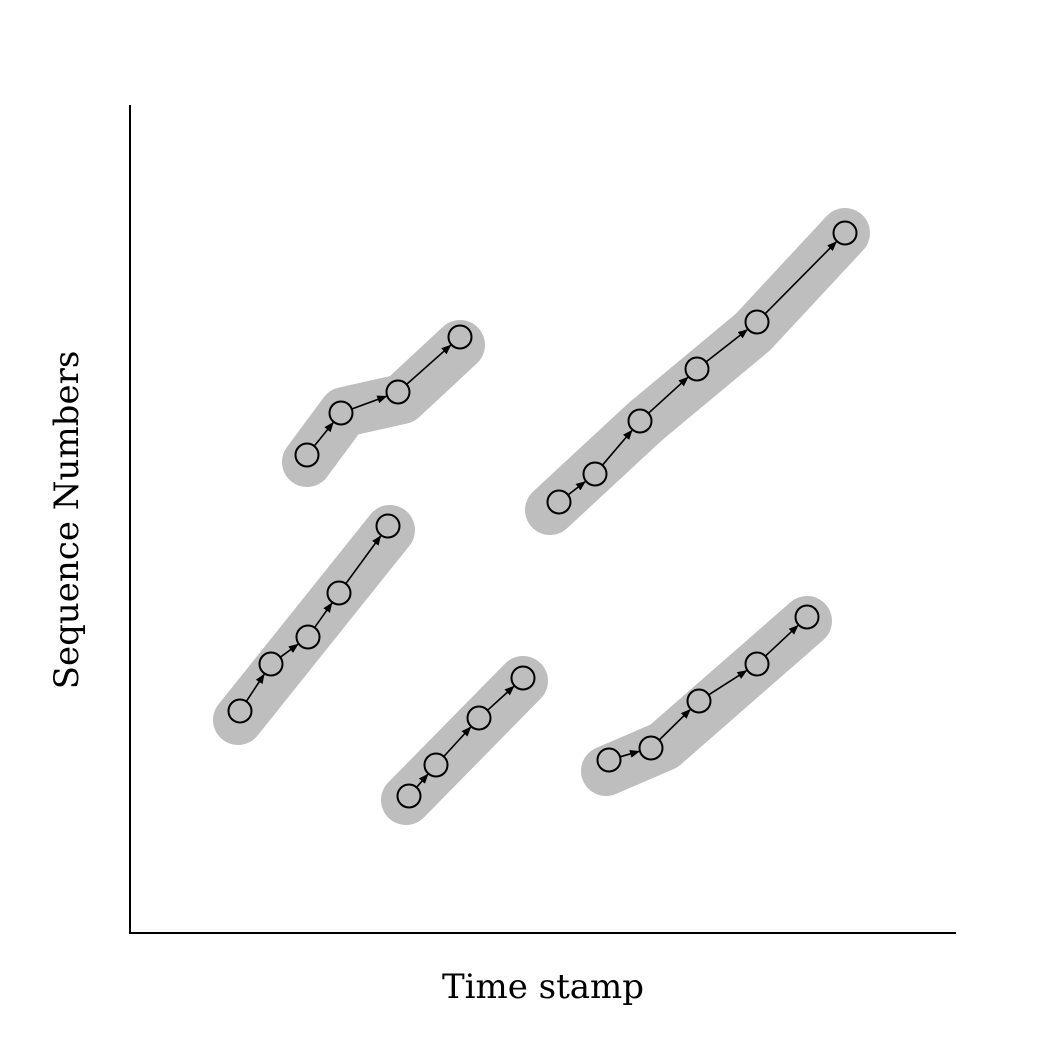 Image resolution: width=1040 pixels, height=1039 pixels. Describe the element at coordinates (543, 987) in the screenshot. I see `x-axis-label: Time stamp` at that location.